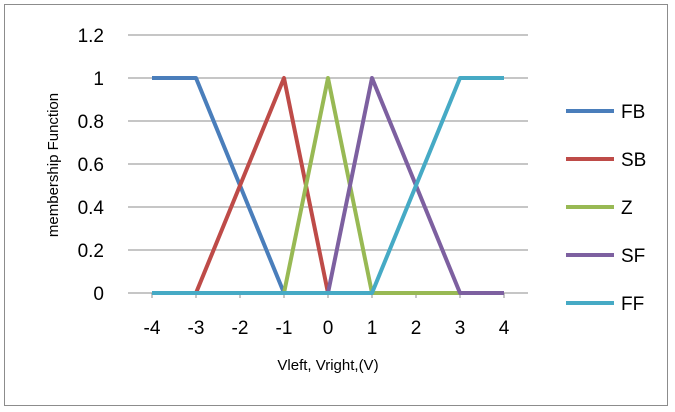 The image size is (675, 412). Describe the element at coordinates (98, 294) in the screenshot. I see `y-tick-label: 0` at that location.